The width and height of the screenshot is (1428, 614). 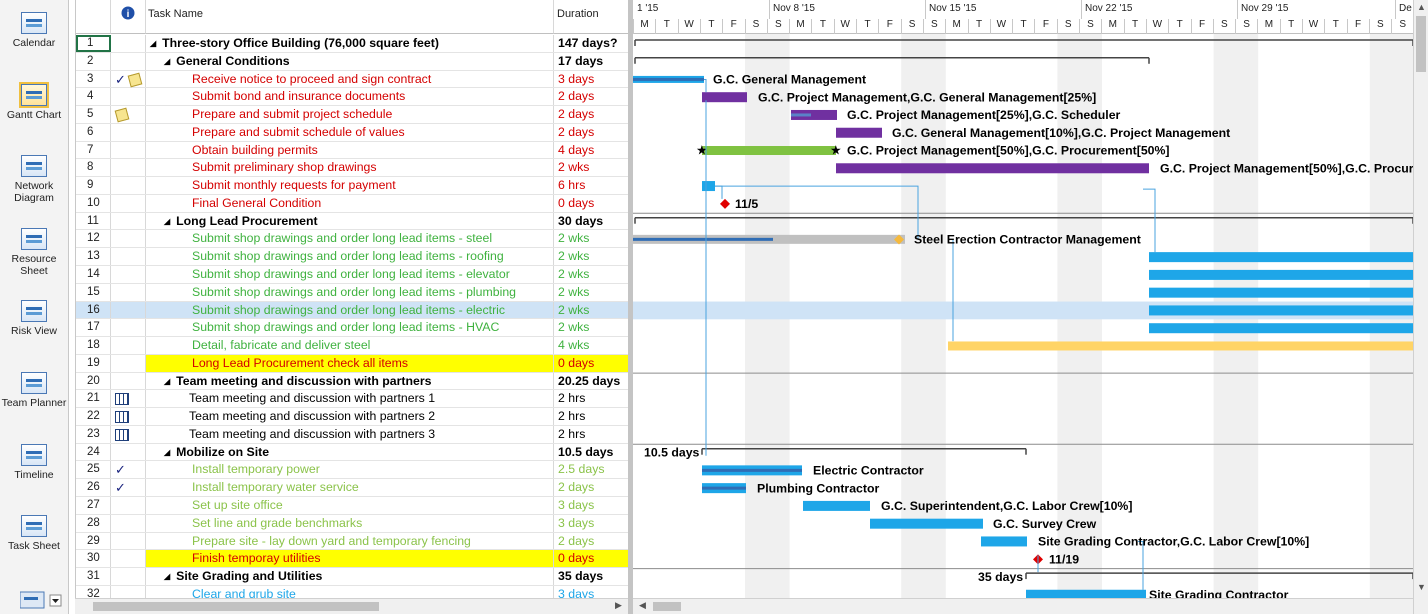 What do you see at coordinates (93, 452) in the screenshot?
I see `row-number: 24` at bounding box center [93, 452].